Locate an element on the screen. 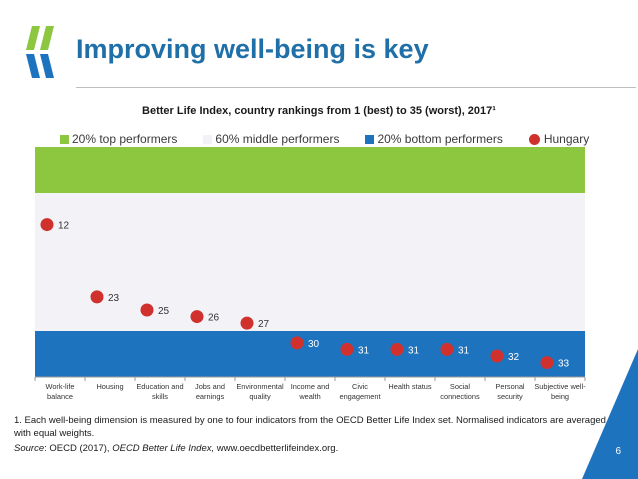 The width and height of the screenshot is (638, 479). legend-swatch-top is located at coordinates (64, 139).